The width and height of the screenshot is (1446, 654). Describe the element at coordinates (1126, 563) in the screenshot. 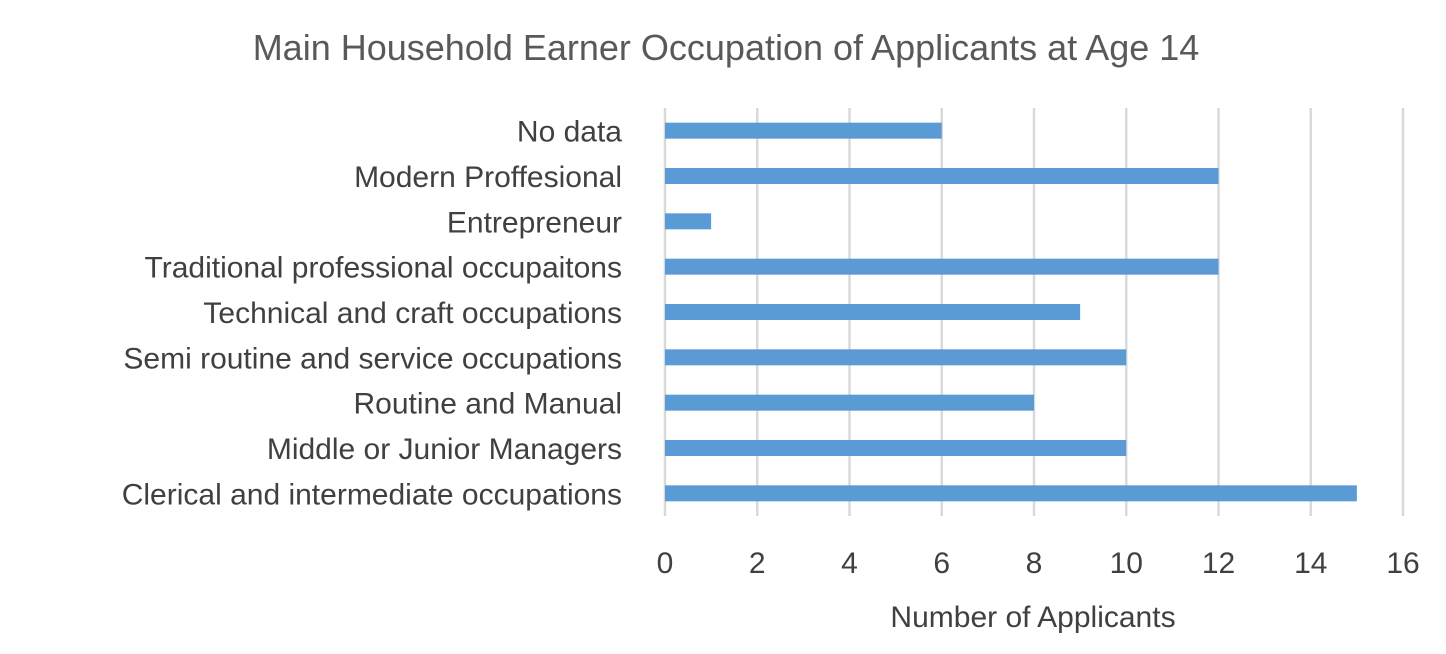

I see `x-tick-label: 10` at that location.